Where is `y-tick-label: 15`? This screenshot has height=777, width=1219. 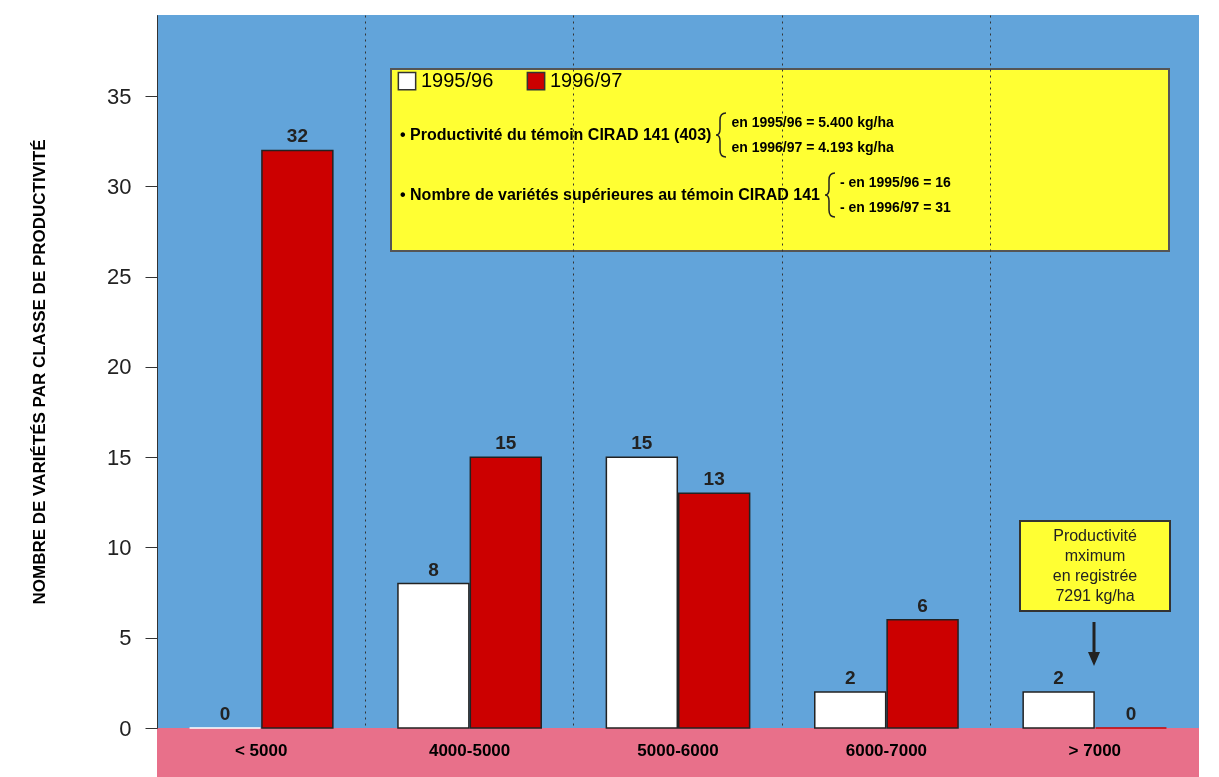 y-tick-label: 15 is located at coordinates (119, 457).